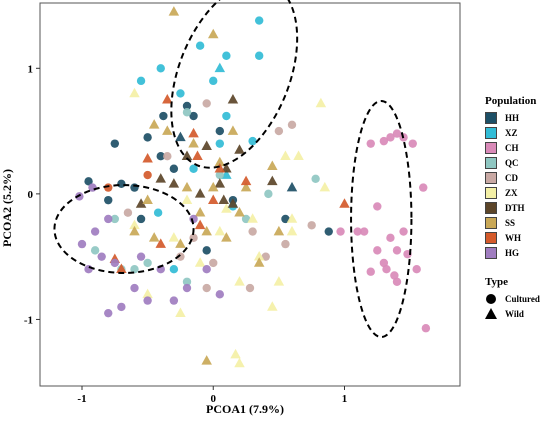 The height and width of the screenshot is (421, 550). Describe the element at coordinates (510, 222) in the screenshot. I see `legend-label: SS` at that location.